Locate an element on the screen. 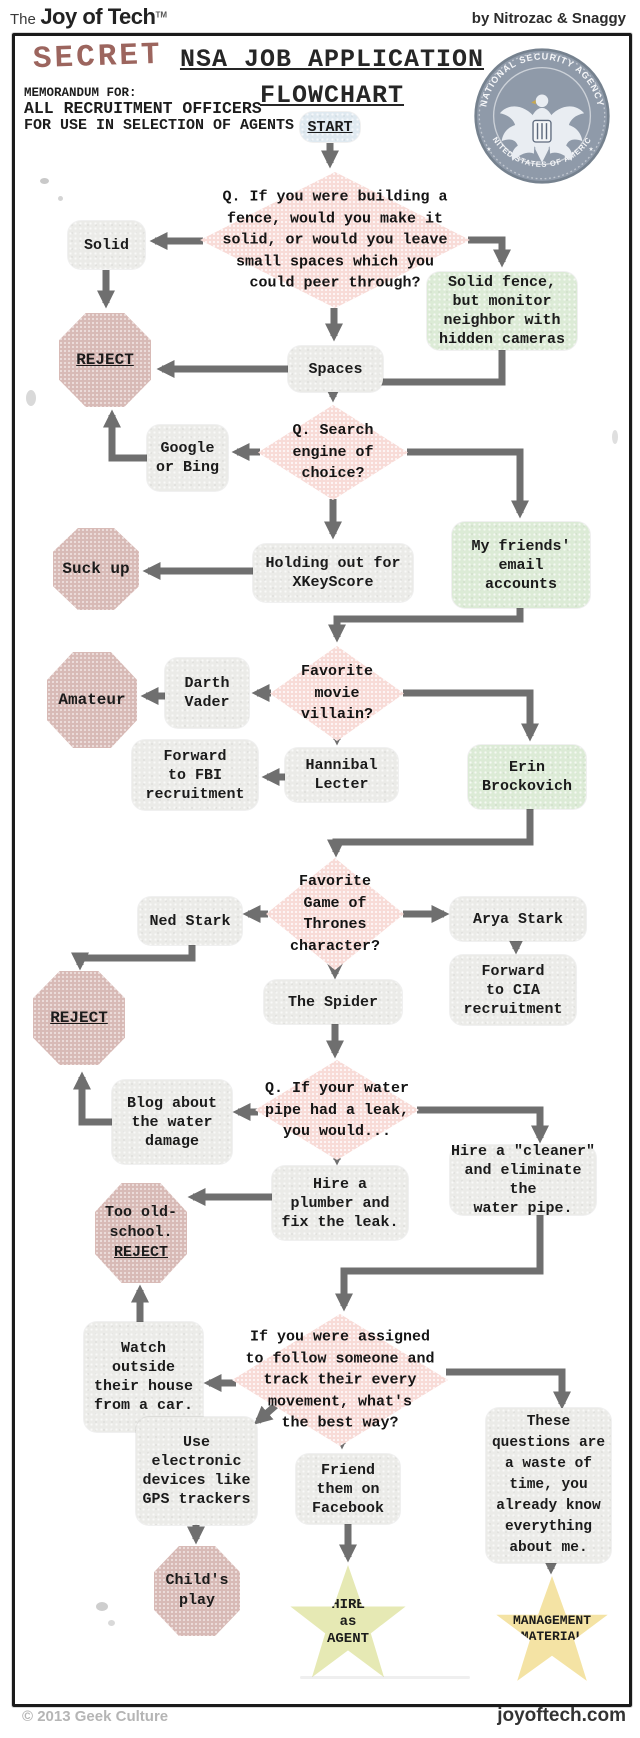  management-material-label: MANAGEMENT MATERIAL is located at coordinates (551, 1628).